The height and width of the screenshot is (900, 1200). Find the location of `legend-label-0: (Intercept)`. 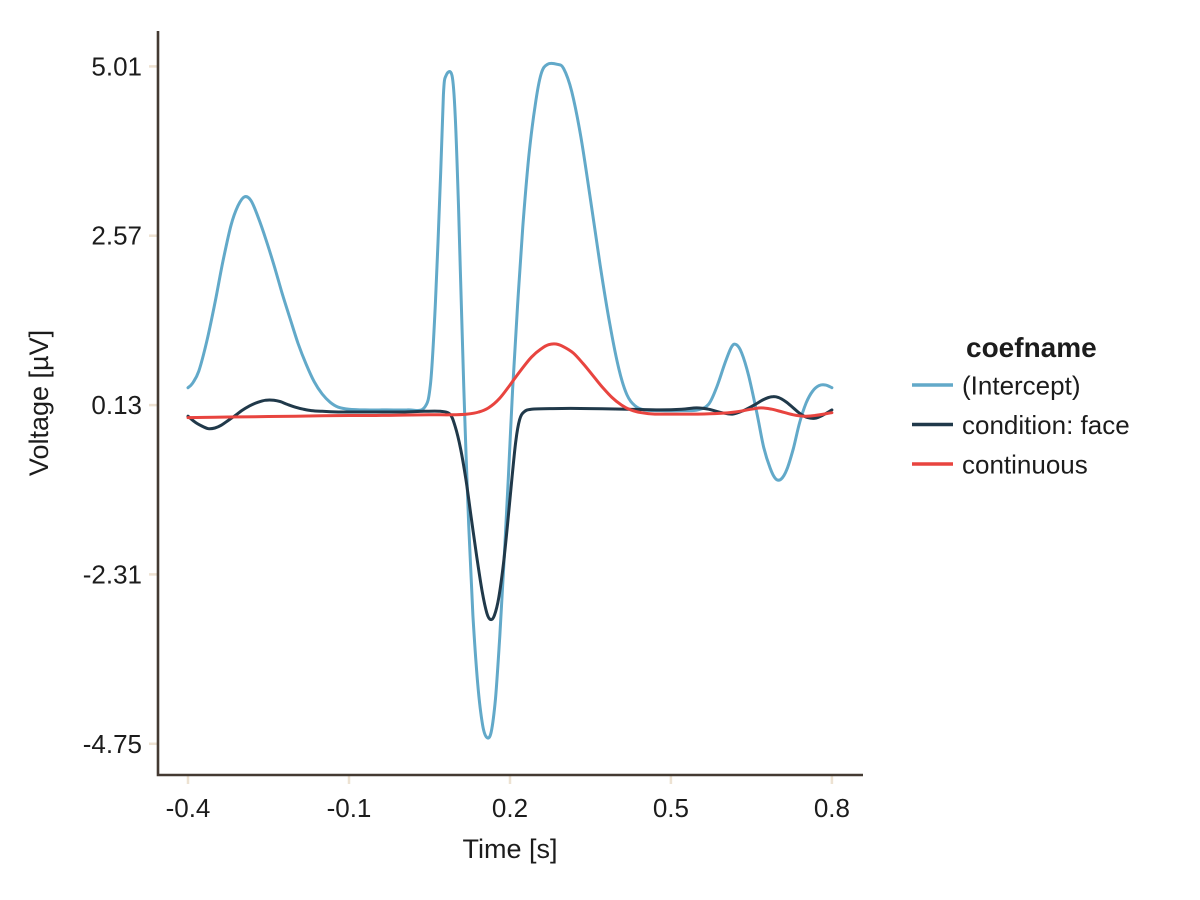

legend-label-0: (Intercept) is located at coordinates (1021, 386).